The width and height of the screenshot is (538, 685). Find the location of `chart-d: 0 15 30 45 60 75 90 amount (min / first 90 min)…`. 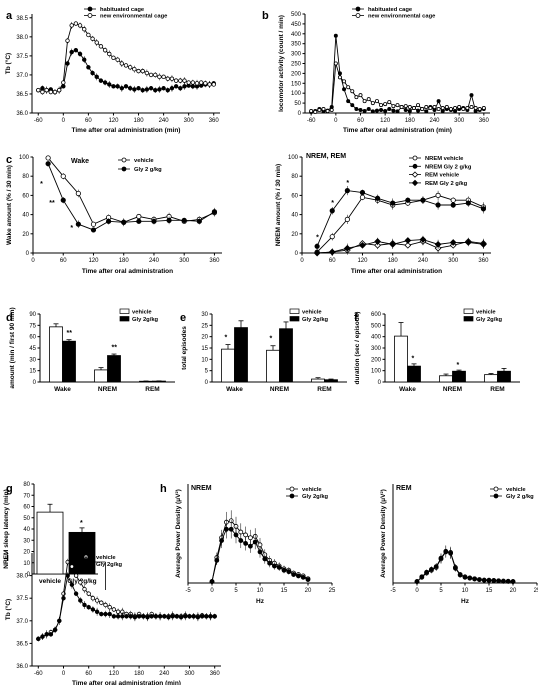

chart-d: 0 15 30 45 60 75 90 amount (min / first 90 min)… is located at coordinates (92, 350).